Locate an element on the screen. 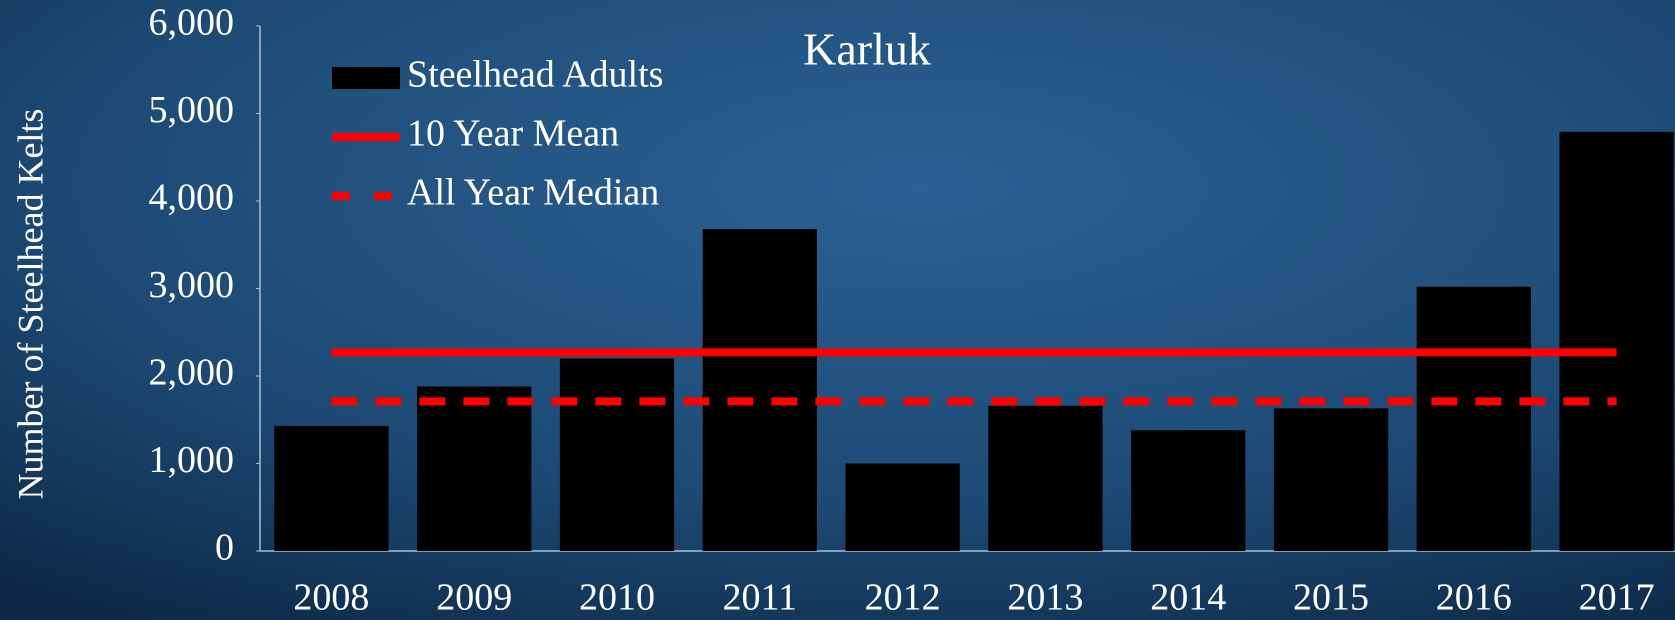 The image size is (1675, 620). legend-label: Steelhead Adults is located at coordinates (535, 75).